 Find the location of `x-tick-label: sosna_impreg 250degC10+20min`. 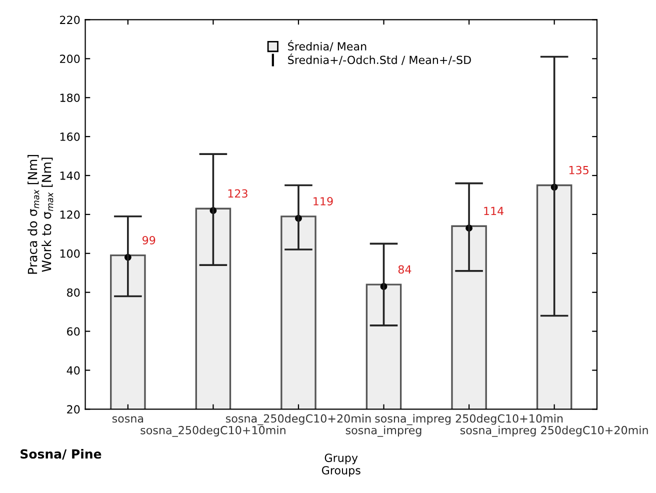

x-tick-label: sosna_impreg 250degC10+20min is located at coordinates (554, 431).